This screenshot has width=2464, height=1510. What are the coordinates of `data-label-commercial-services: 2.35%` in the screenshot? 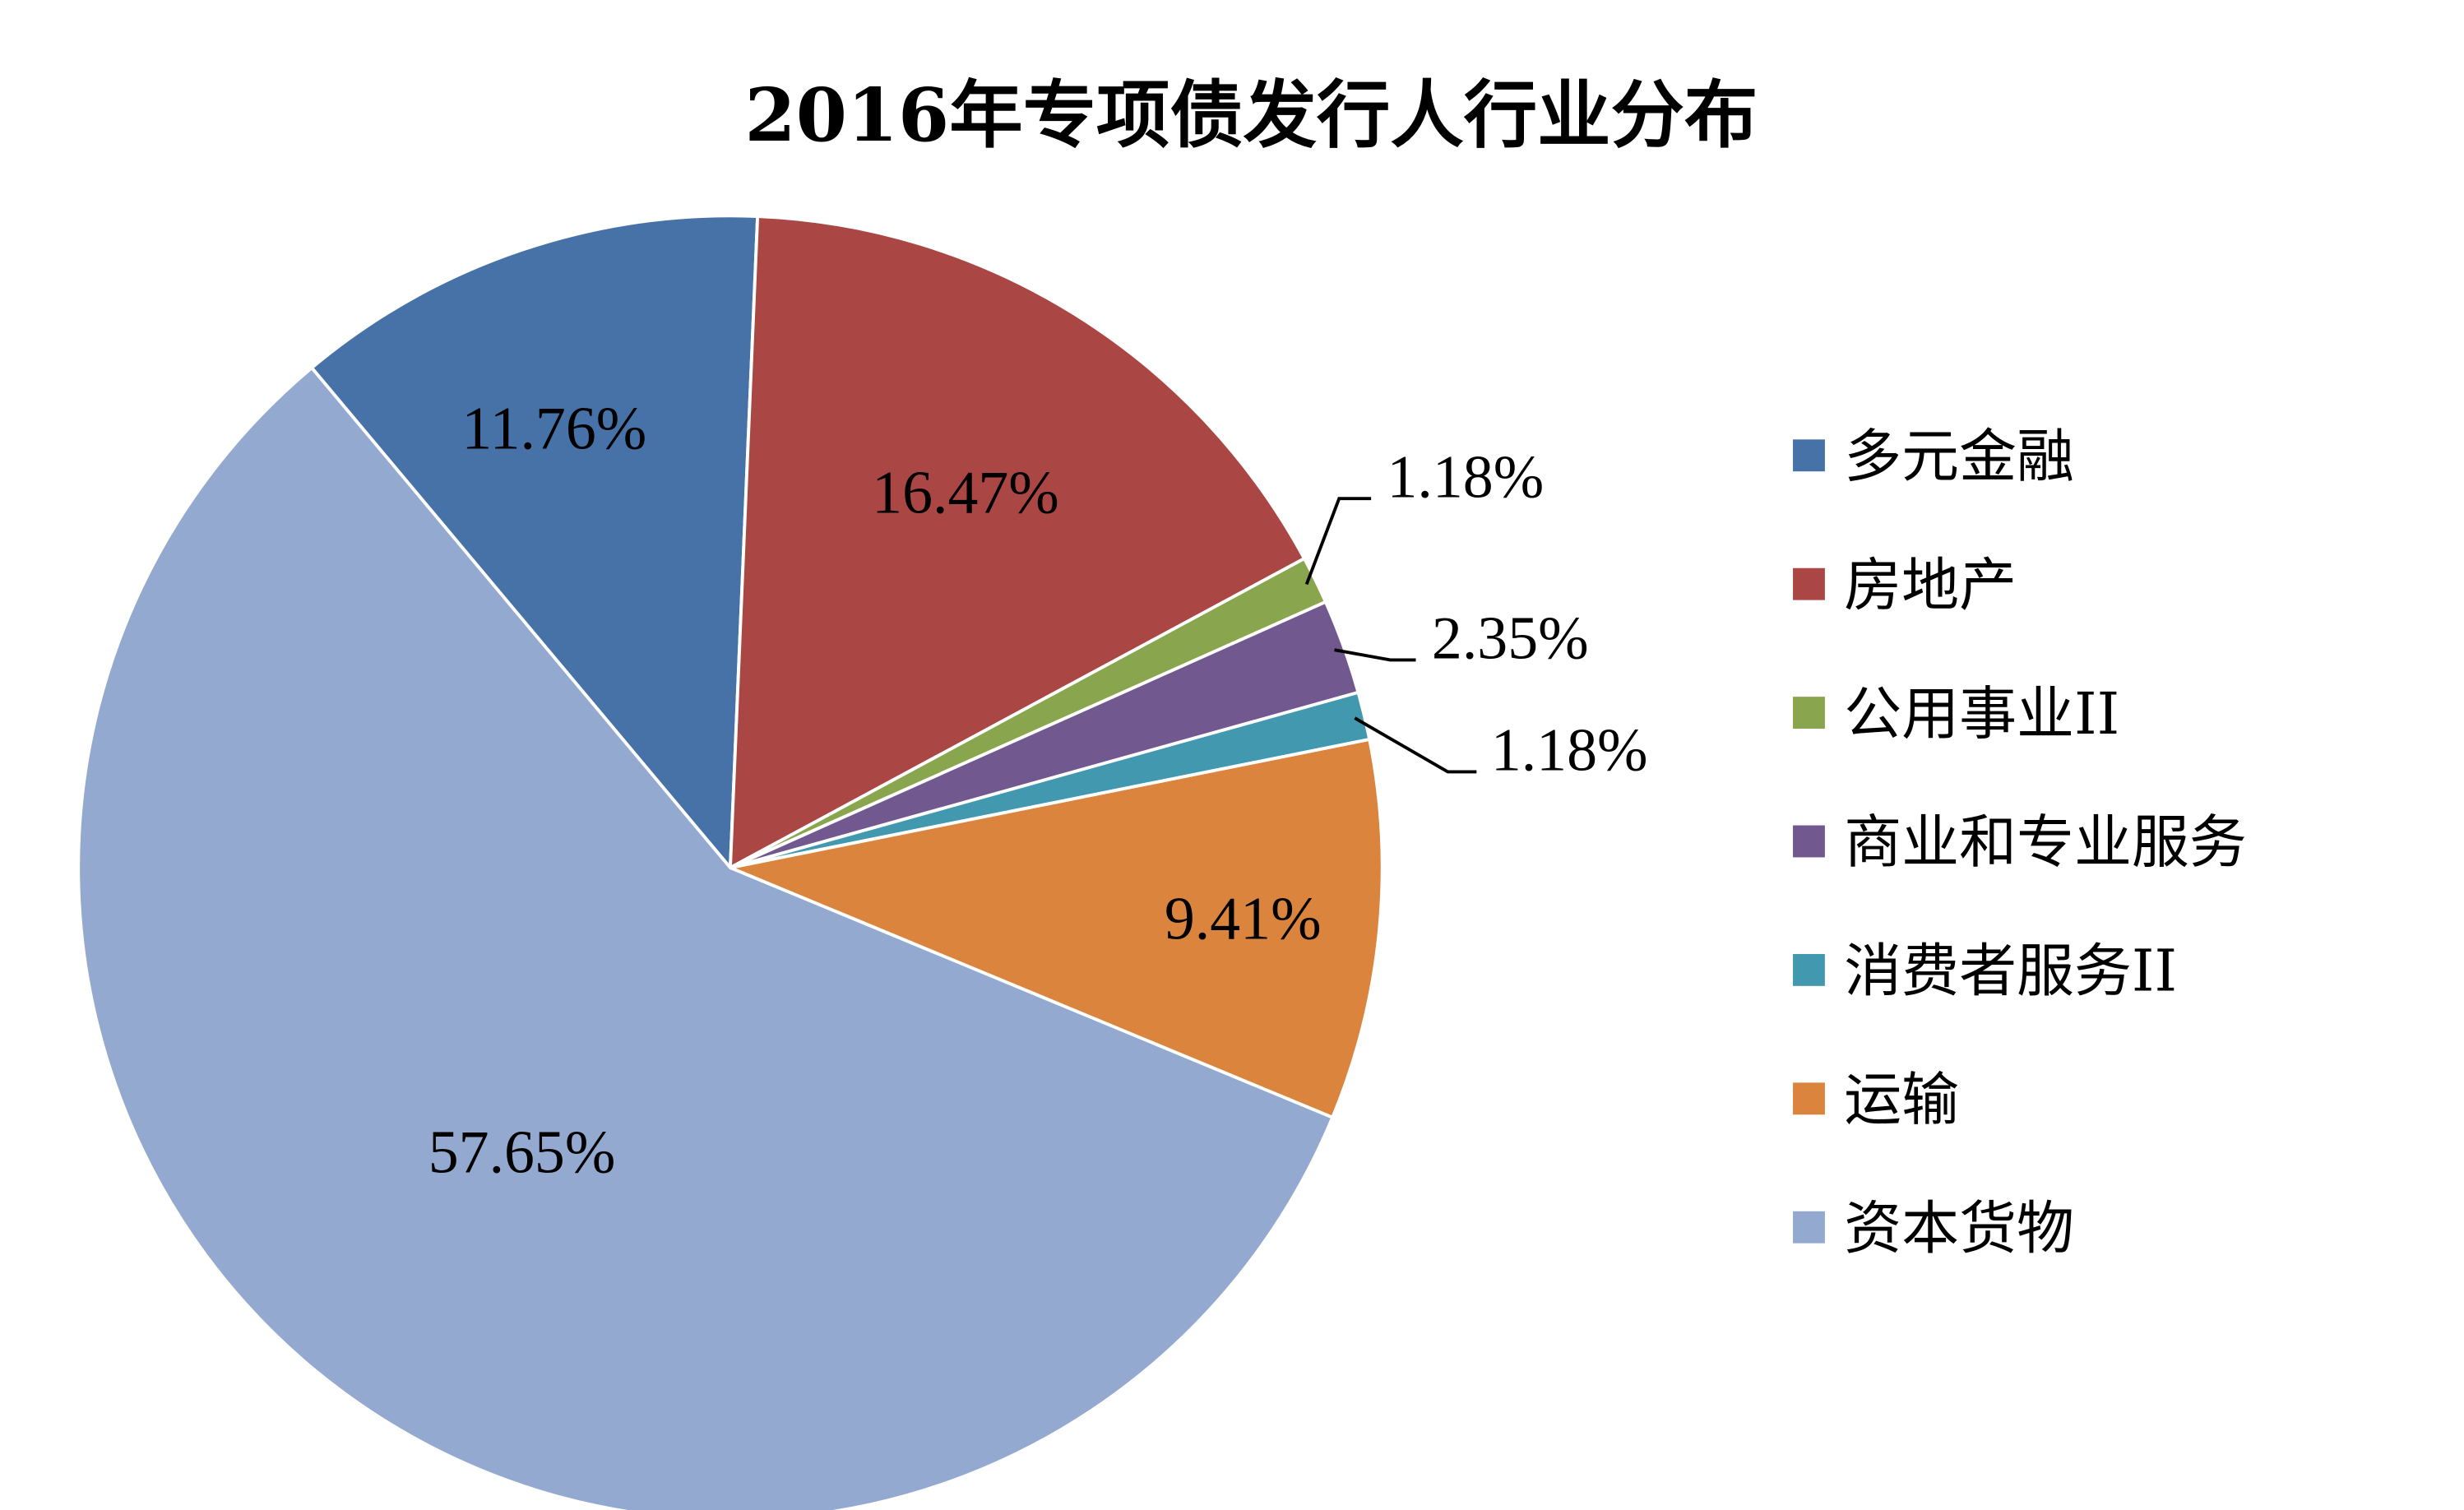 It's located at (1510, 638).